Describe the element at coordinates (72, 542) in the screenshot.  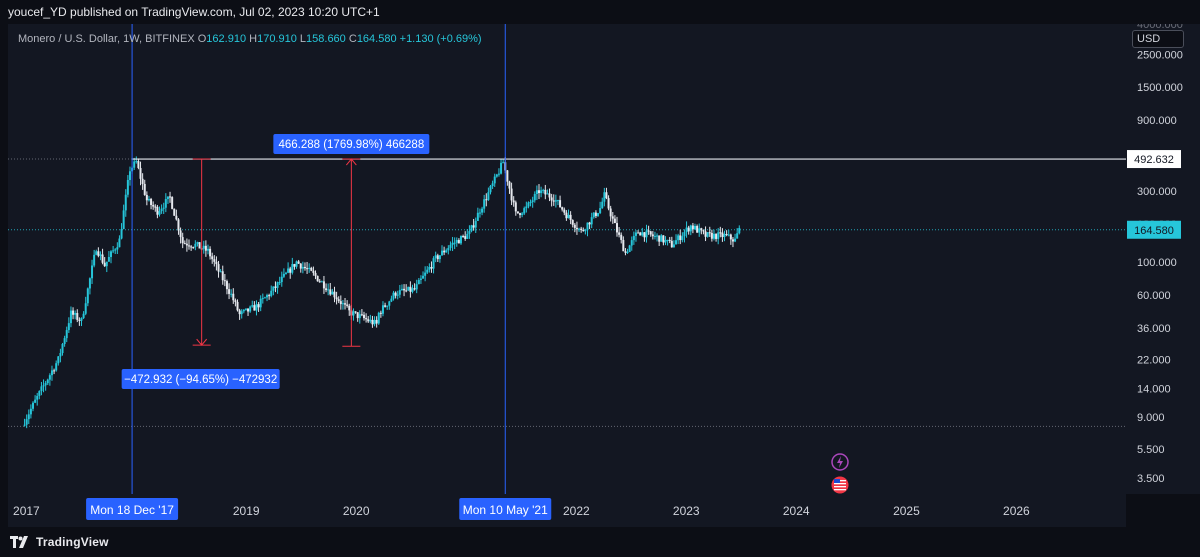
I see `tradingview-brand: TradingView` at that location.